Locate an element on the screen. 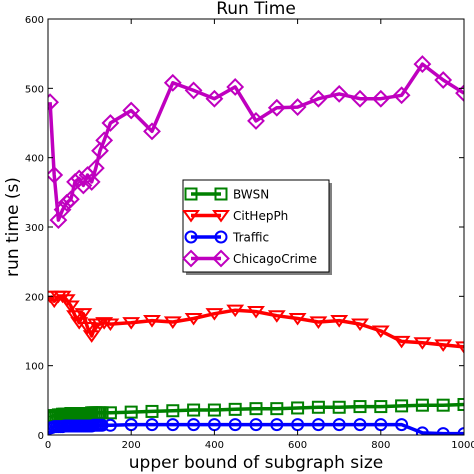 The image size is (474, 474). legend-label-cithepph: CitHepPh is located at coordinates (260, 216).